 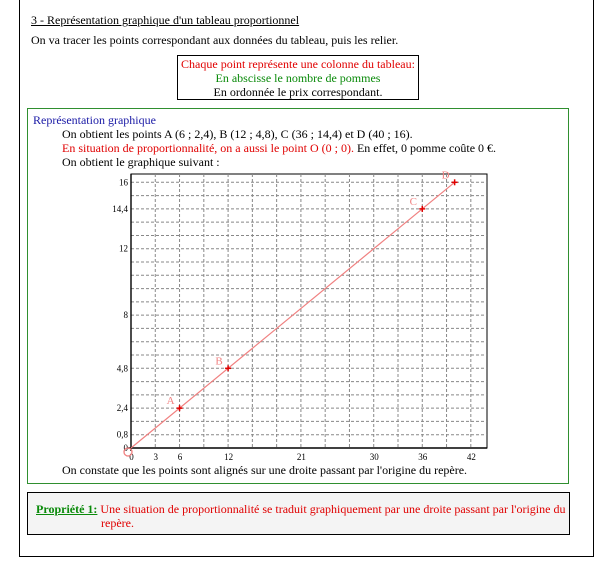 I want to click on info-line-3: En ordonnée le prix correspondant., so click(x=298, y=92).